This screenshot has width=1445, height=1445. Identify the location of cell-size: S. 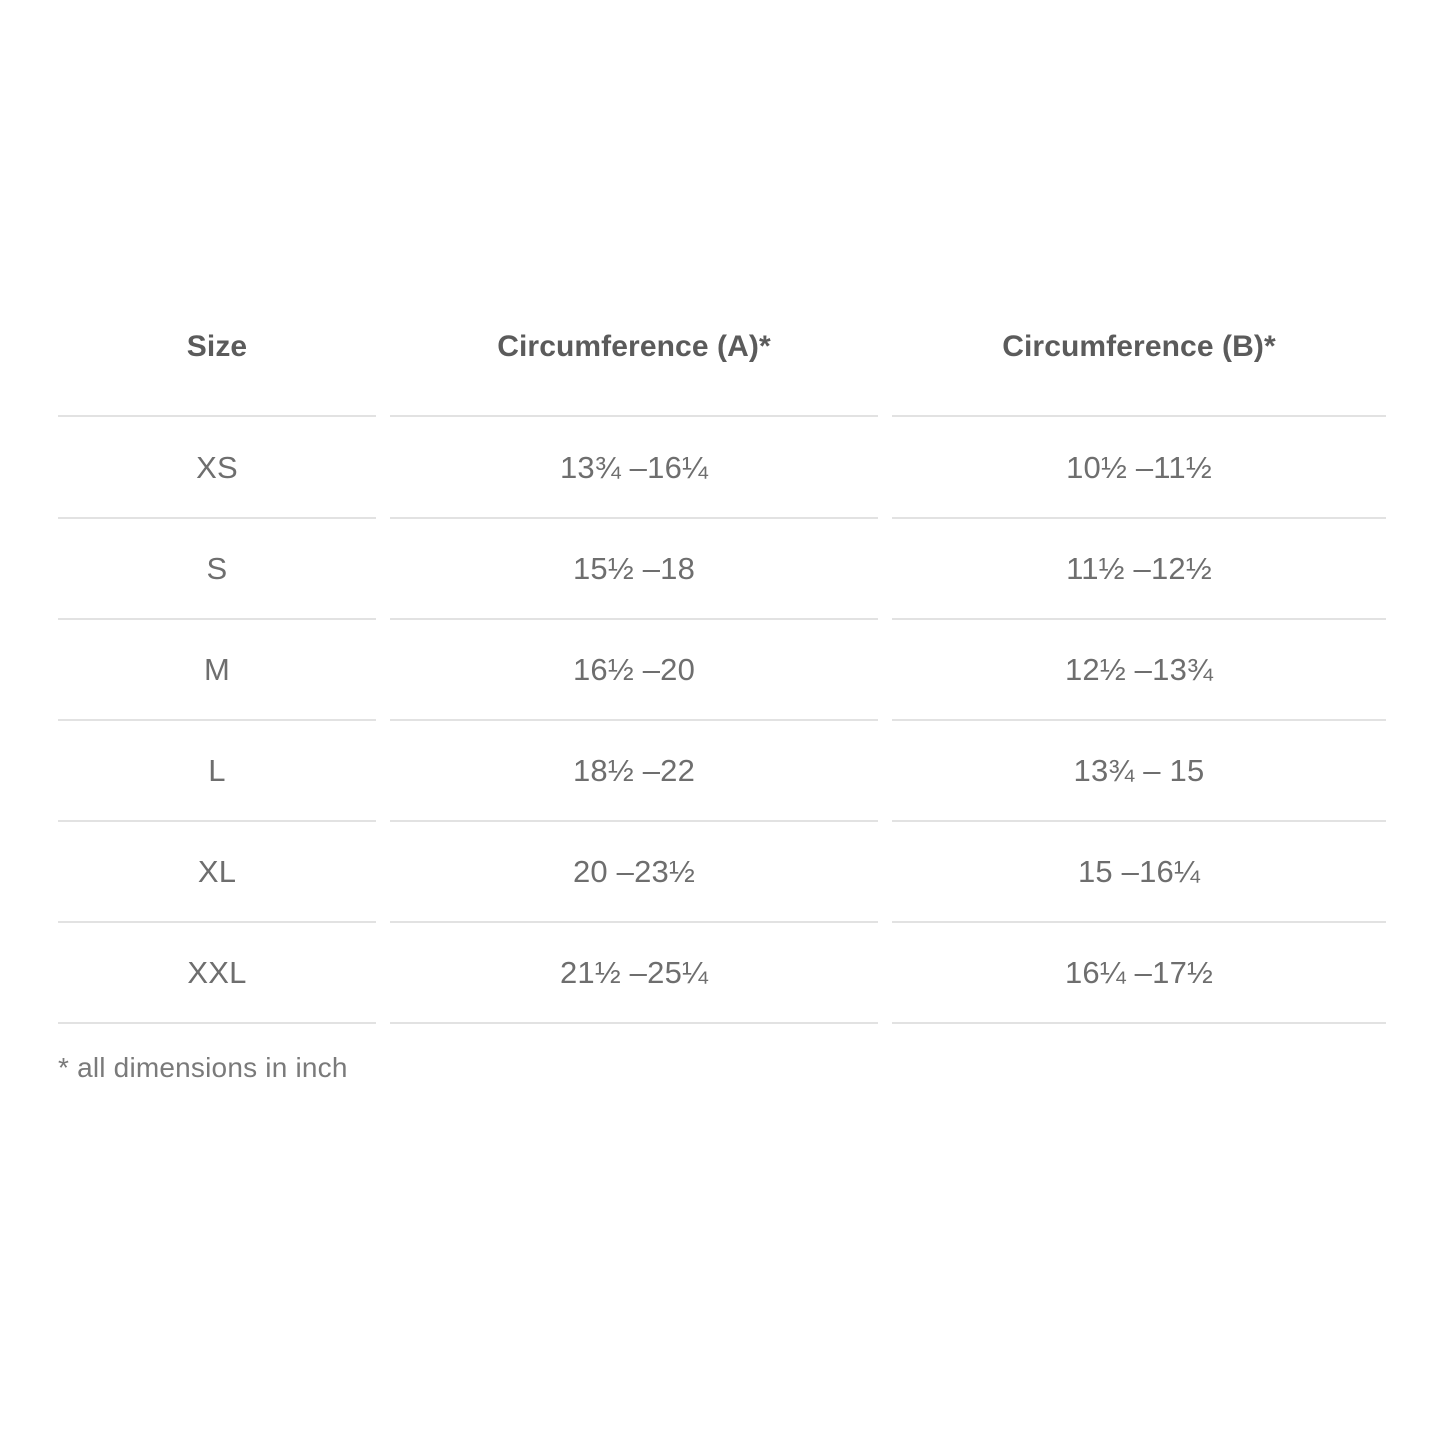
(217, 569).